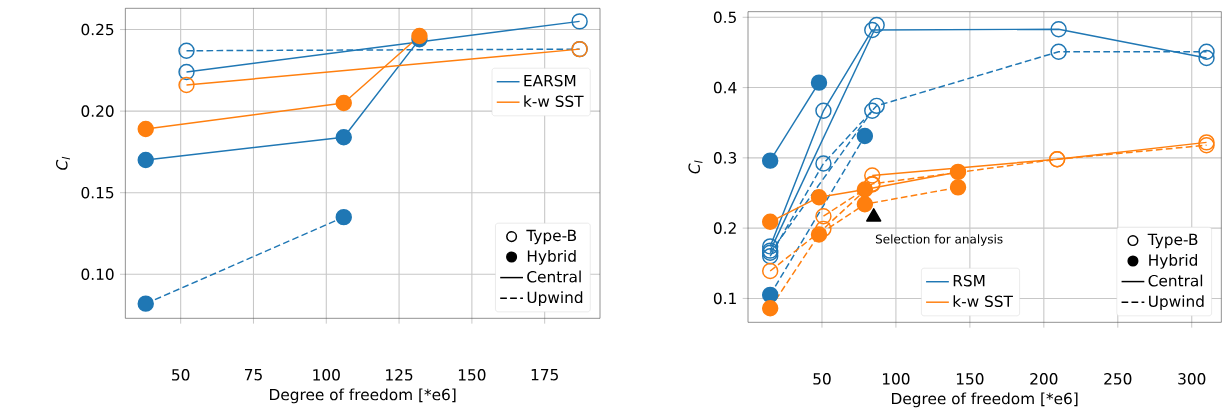 This screenshot has height=413, width=1228. I want to click on x-tick-label: 200, so click(1044, 379).